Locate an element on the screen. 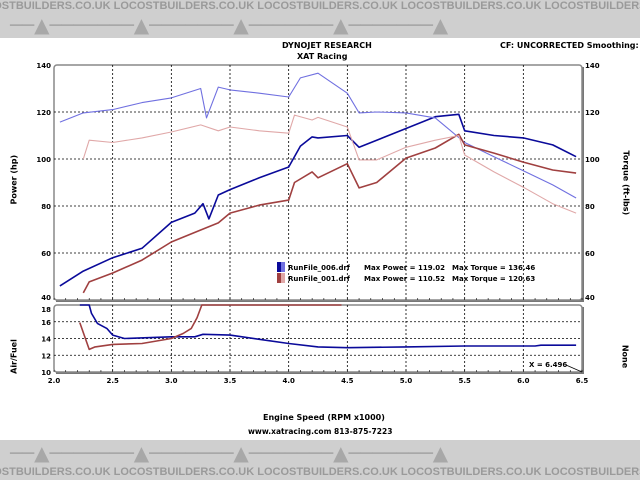 This screenshot has width=640, height=480. series-line-run006_power-airfuel is located at coordinates (328, 326).